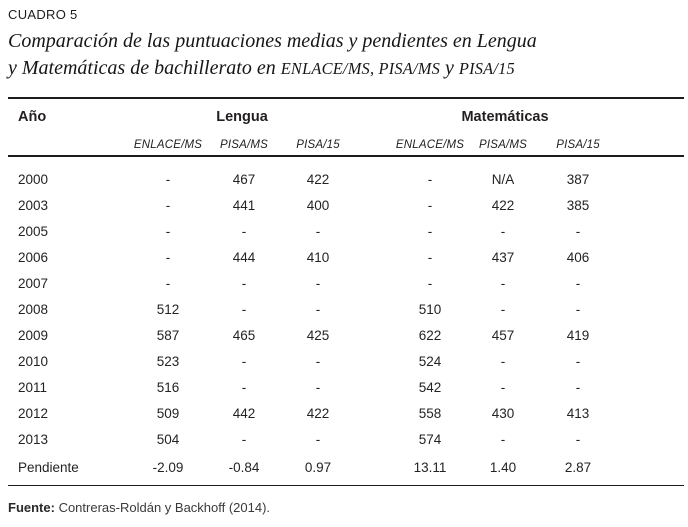 Image resolution: width=688 pixels, height=527 pixels. I want to click on subheader-mate-pisa-15: PISA/15, so click(578, 145).